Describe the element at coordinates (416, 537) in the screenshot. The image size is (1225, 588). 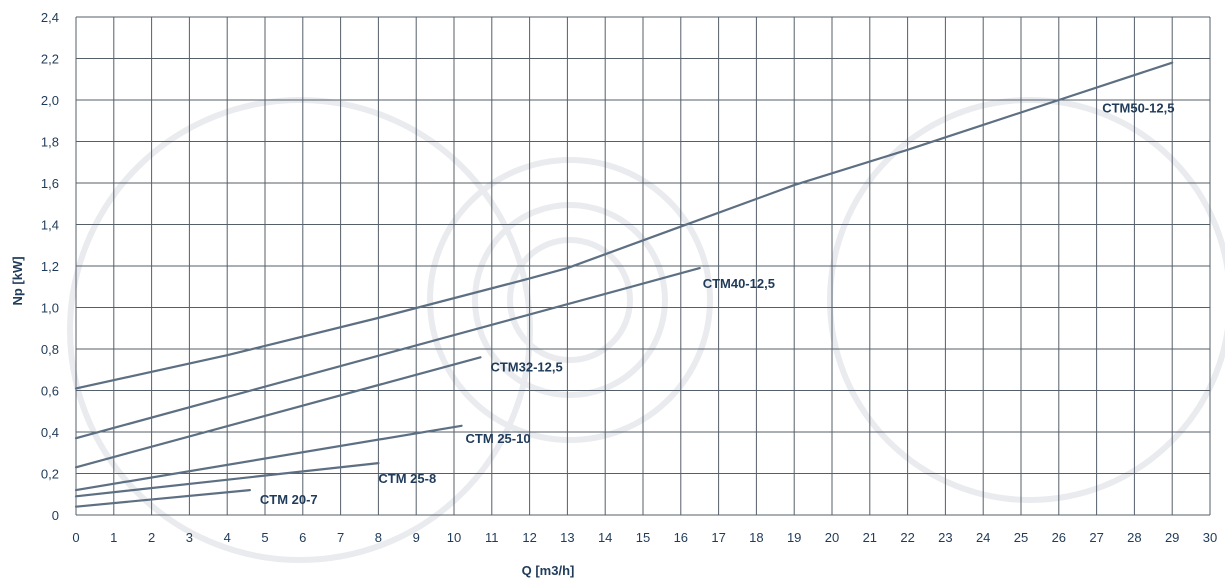
I see `x-tick-label: 9` at that location.